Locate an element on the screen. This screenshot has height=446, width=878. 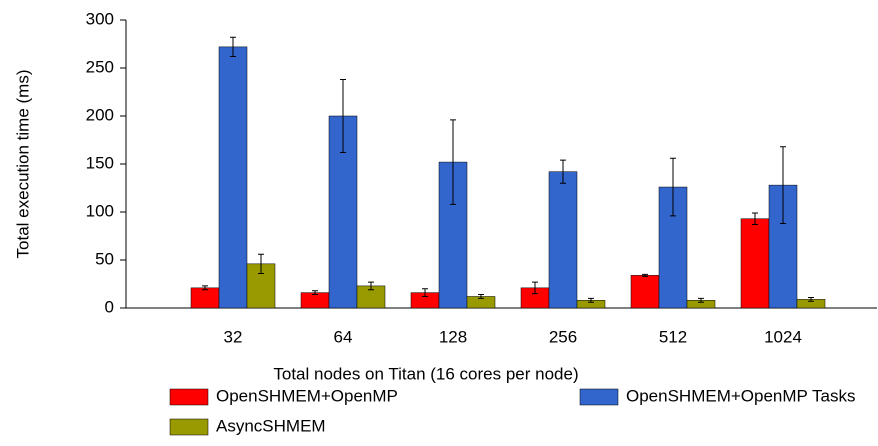
x-tick-label: 32 is located at coordinates (233, 336).